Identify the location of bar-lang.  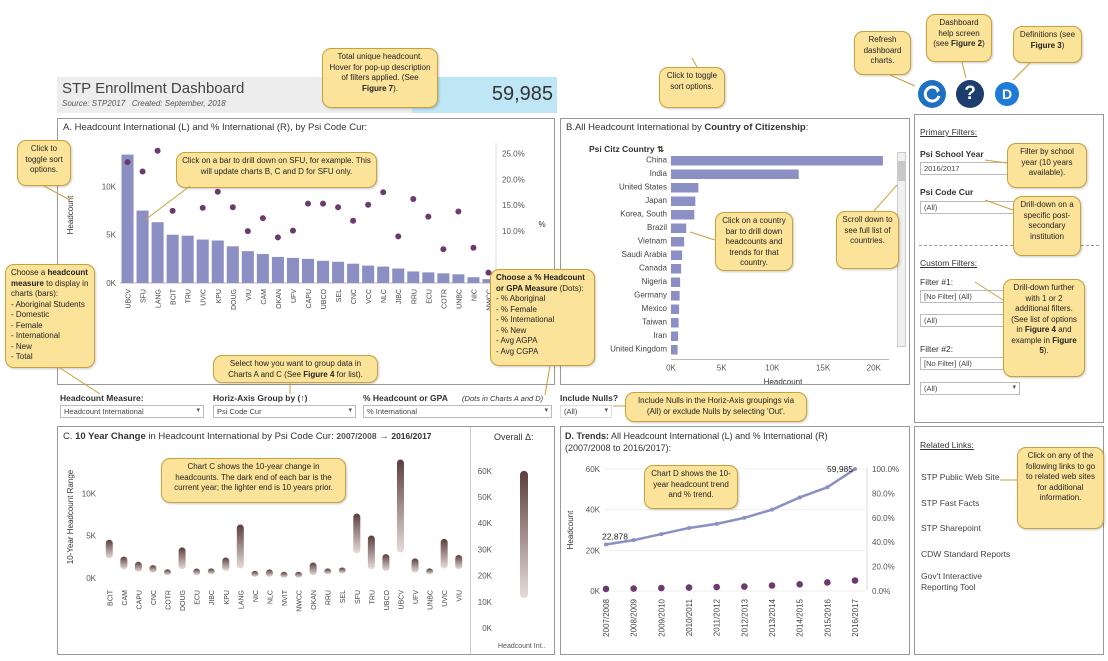
(157, 252).